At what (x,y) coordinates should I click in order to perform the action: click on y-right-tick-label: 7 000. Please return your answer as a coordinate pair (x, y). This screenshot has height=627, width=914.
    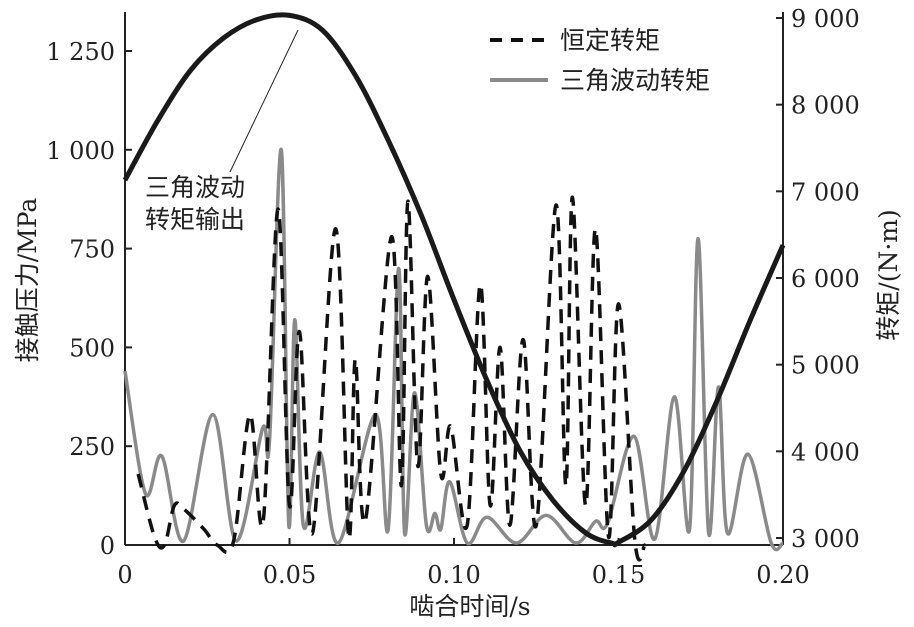
    Looking at the image, I should click on (825, 192).